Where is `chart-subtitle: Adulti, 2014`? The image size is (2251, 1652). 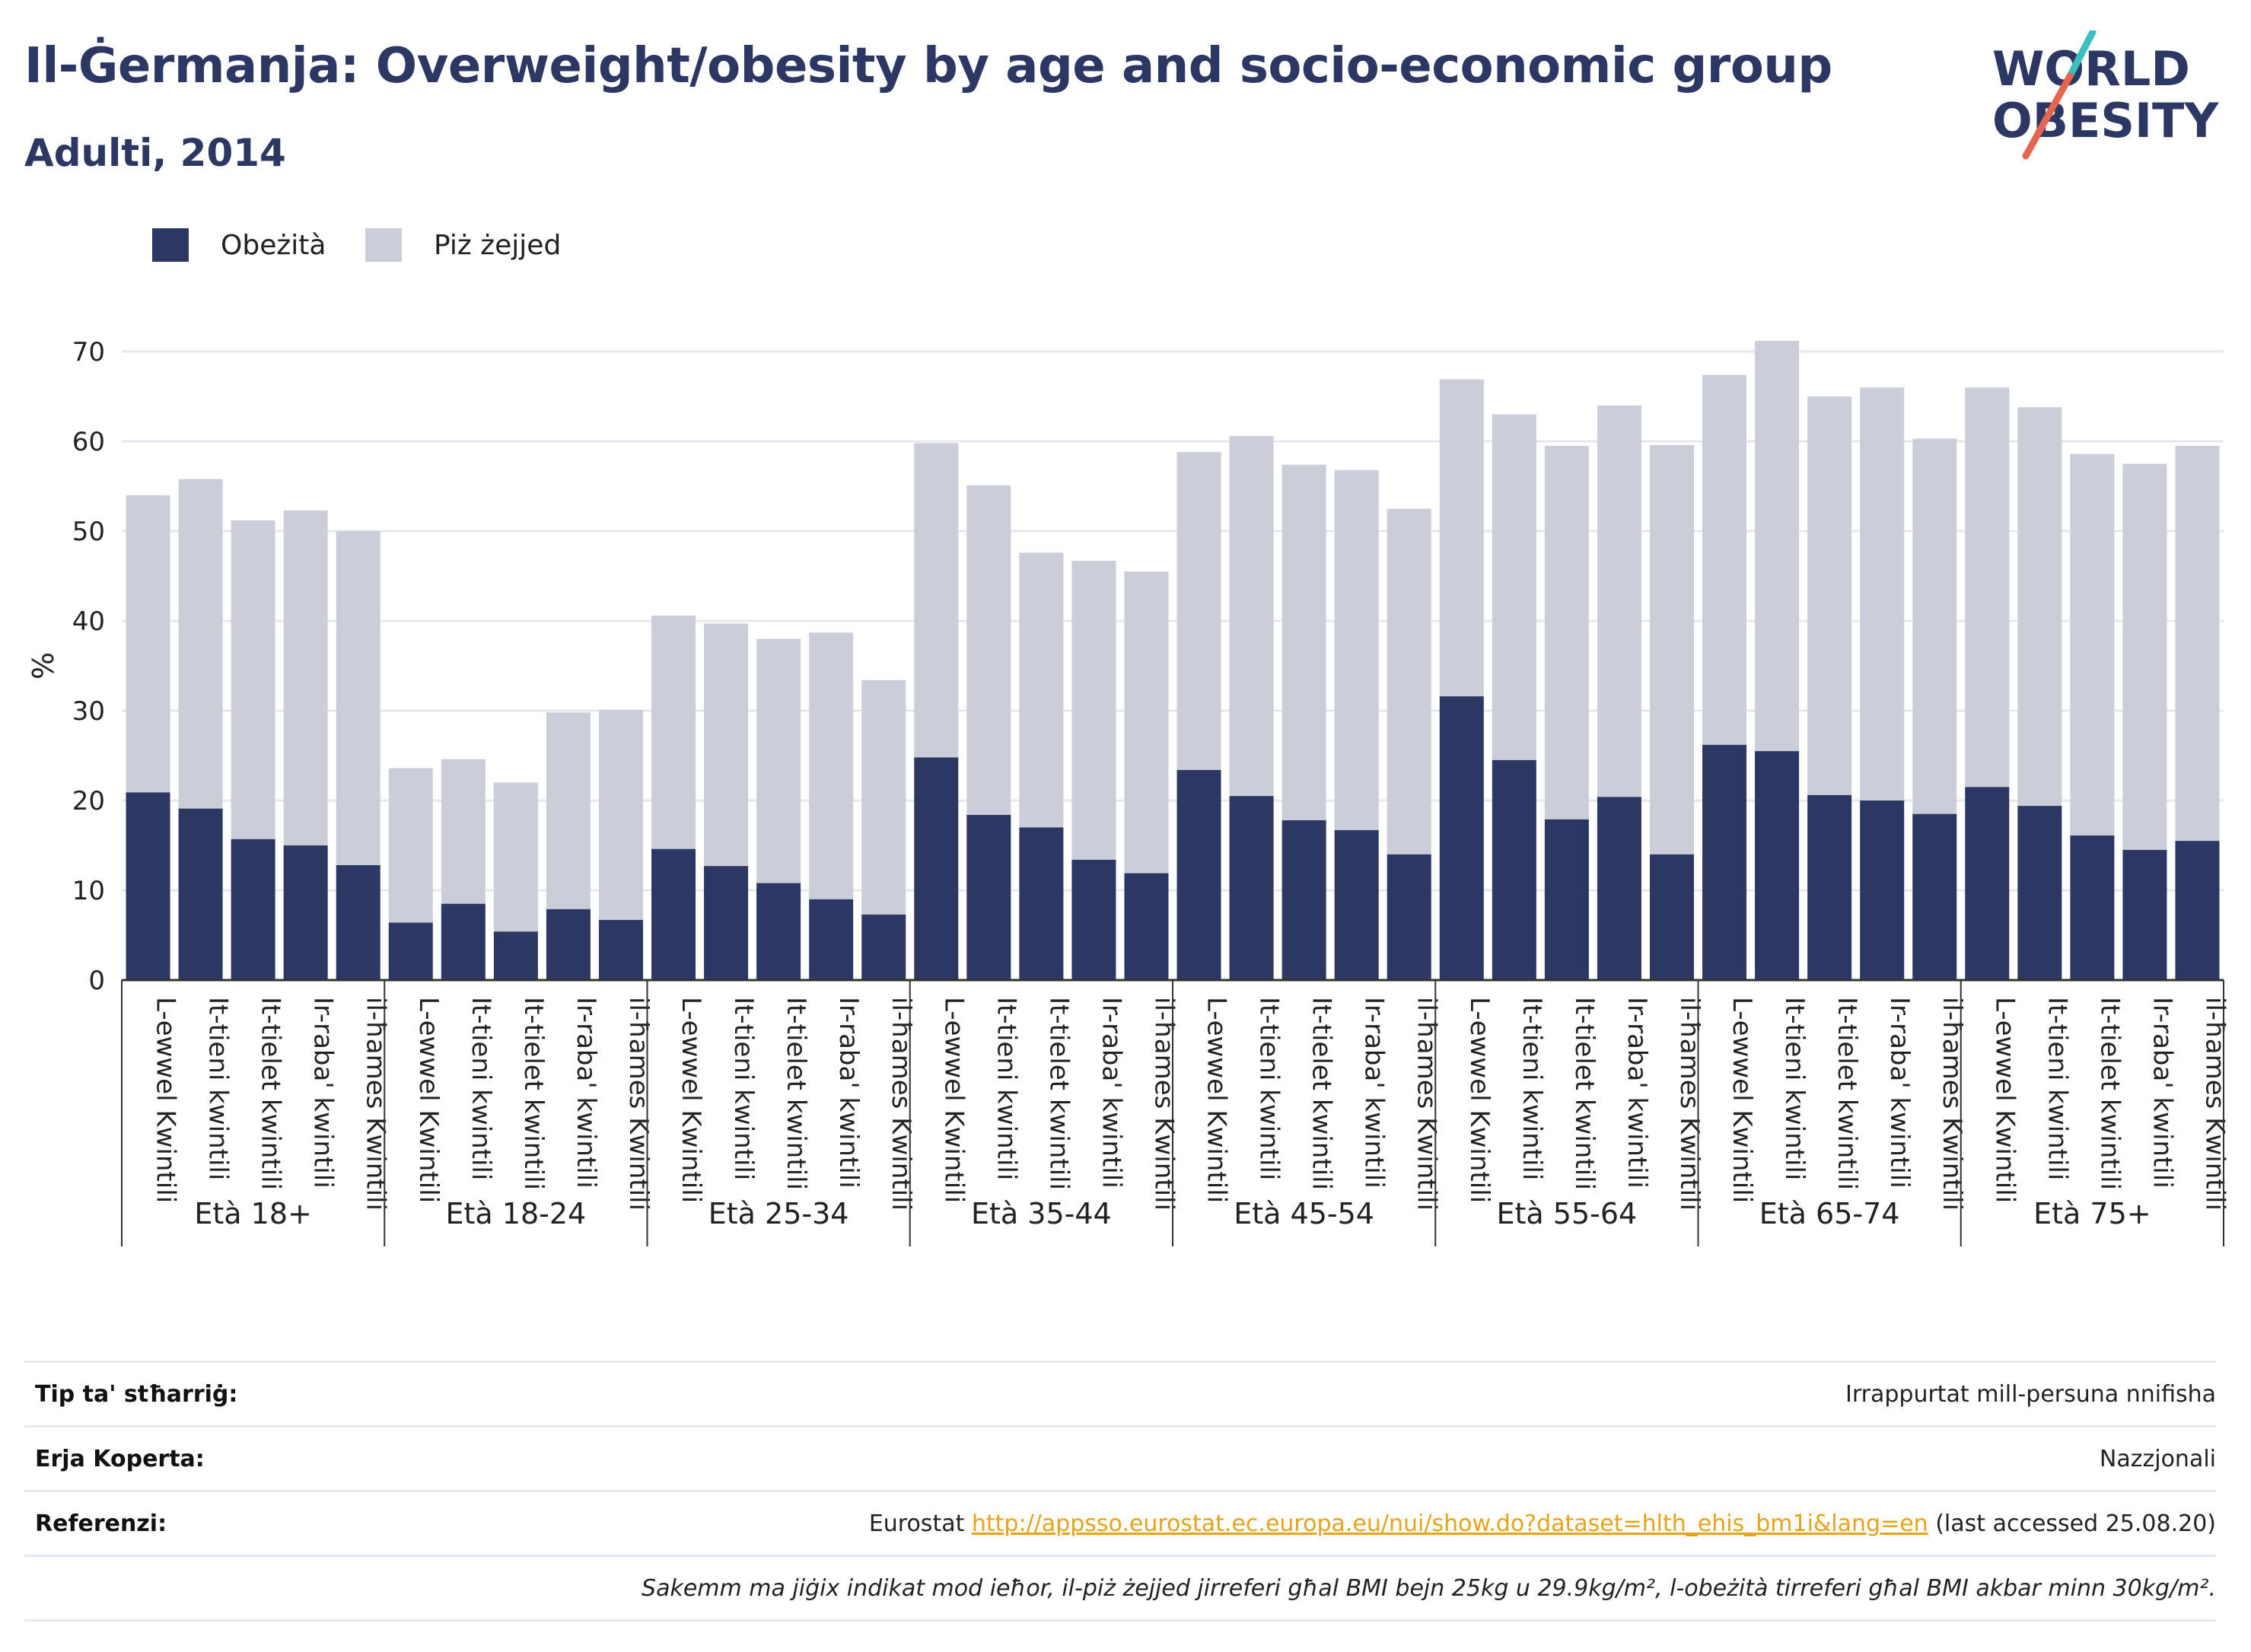
chart-subtitle: Adulti, 2014 is located at coordinates (155, 153).